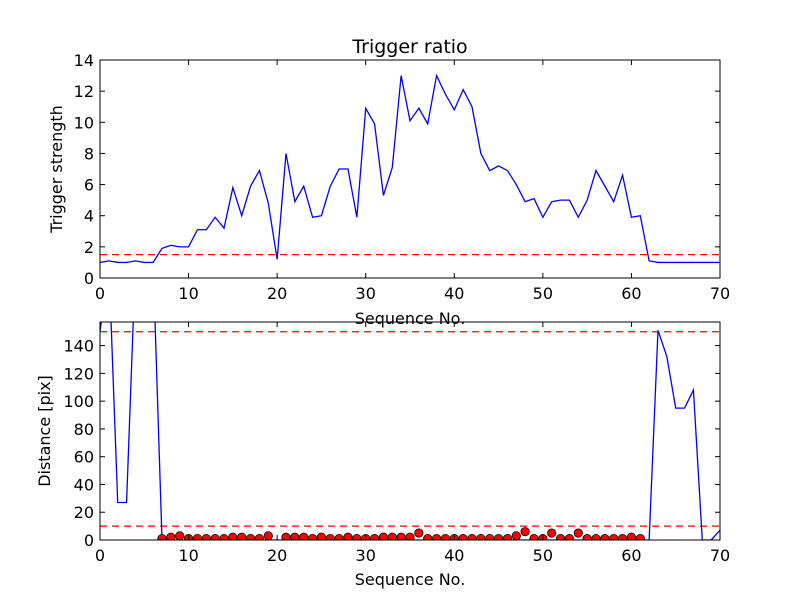 The height and width of the screenshot is (600, 800). Describe the element at coordinates (84, 91) in the screenshot. I see `y-tick-label: 12` at that location.